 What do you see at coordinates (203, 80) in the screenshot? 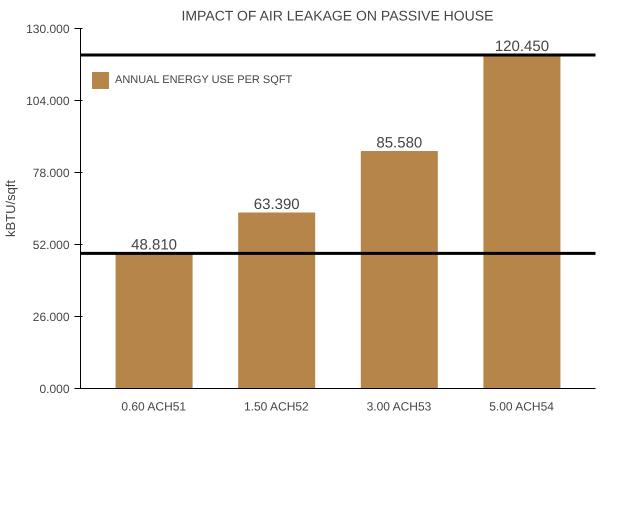
I see `legend-label: ANNUAL ENERGY USE PER SQFT` at bounding box center [203, 80].